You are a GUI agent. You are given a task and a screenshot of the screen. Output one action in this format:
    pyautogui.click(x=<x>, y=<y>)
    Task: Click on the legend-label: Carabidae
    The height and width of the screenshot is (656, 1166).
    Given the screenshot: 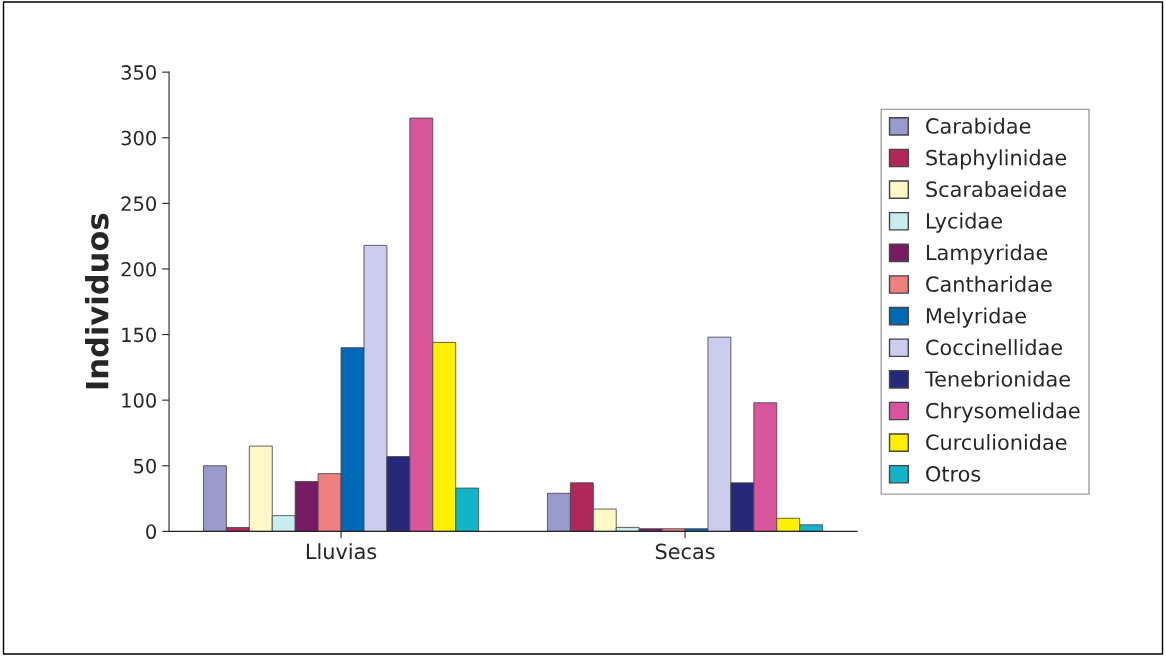 What is the action you would take?
    pyautogui.click(x=978, y=125)
    